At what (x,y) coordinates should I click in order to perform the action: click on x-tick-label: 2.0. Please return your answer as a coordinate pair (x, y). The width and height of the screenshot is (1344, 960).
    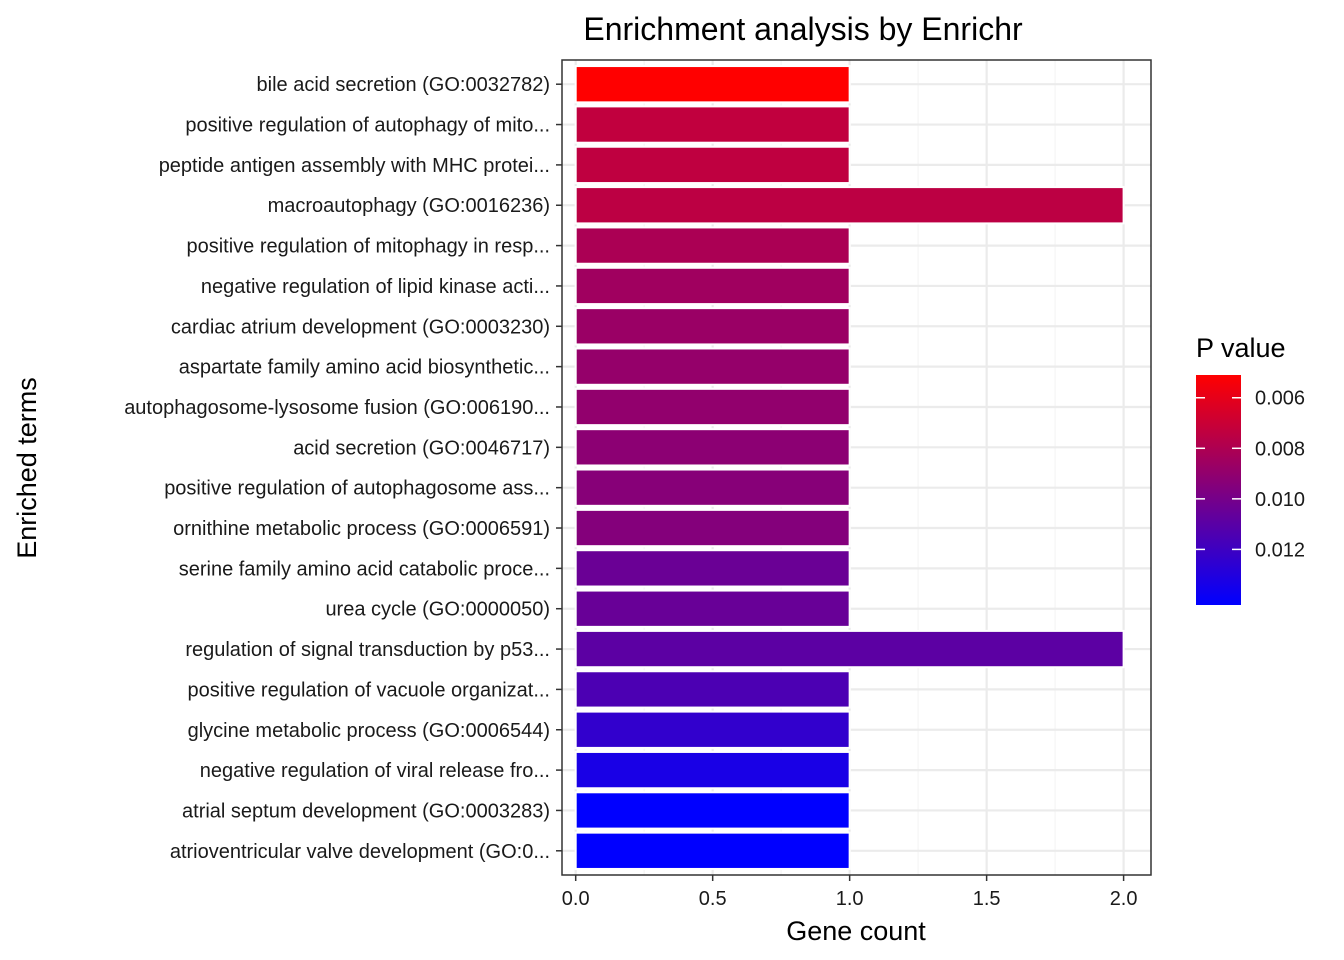
    Looking at the image, I should click on (1124, 899).